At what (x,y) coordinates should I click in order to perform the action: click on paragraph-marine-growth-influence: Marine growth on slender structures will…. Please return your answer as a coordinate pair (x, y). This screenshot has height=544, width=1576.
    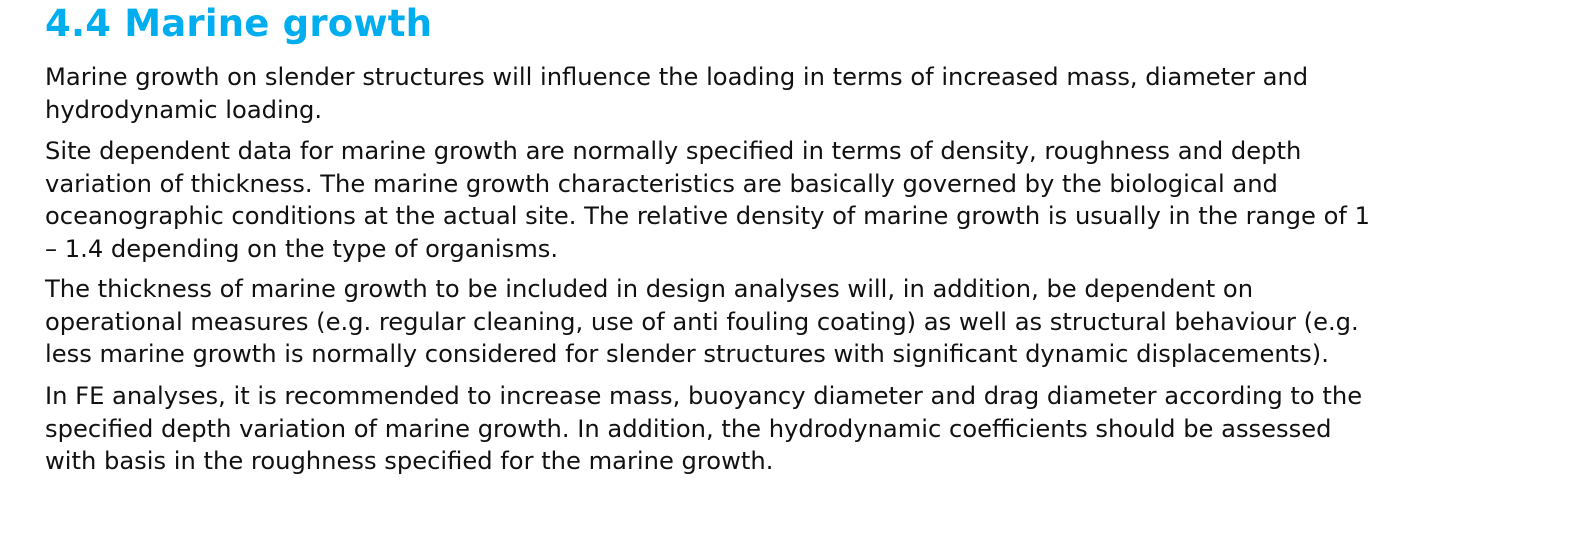
    Looking at the image, I should click on (676, 93).